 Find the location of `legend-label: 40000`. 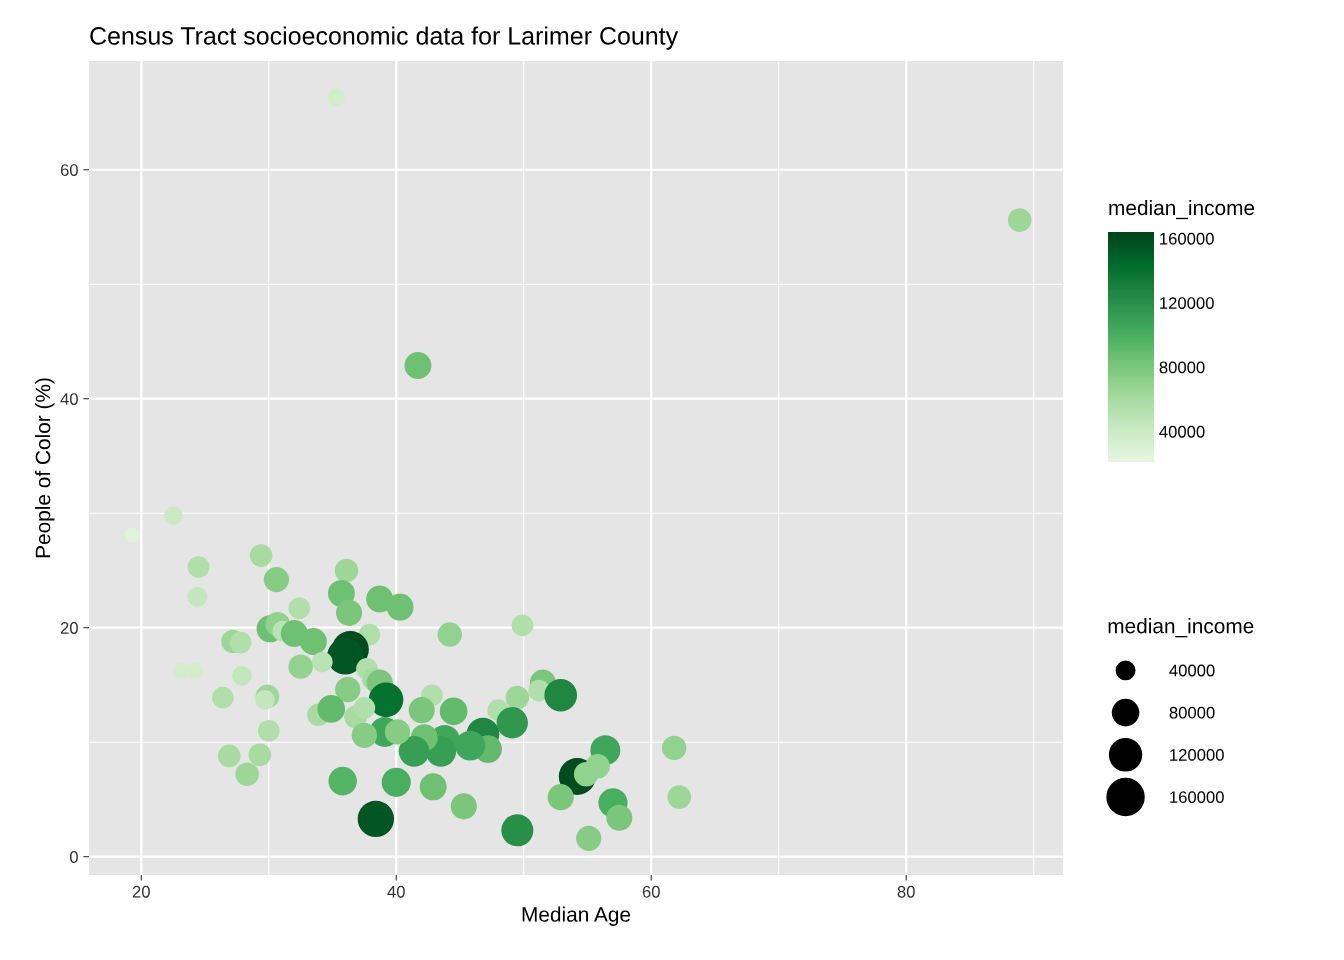

legend-label: 40000 is located at coordinates (1192, 670).